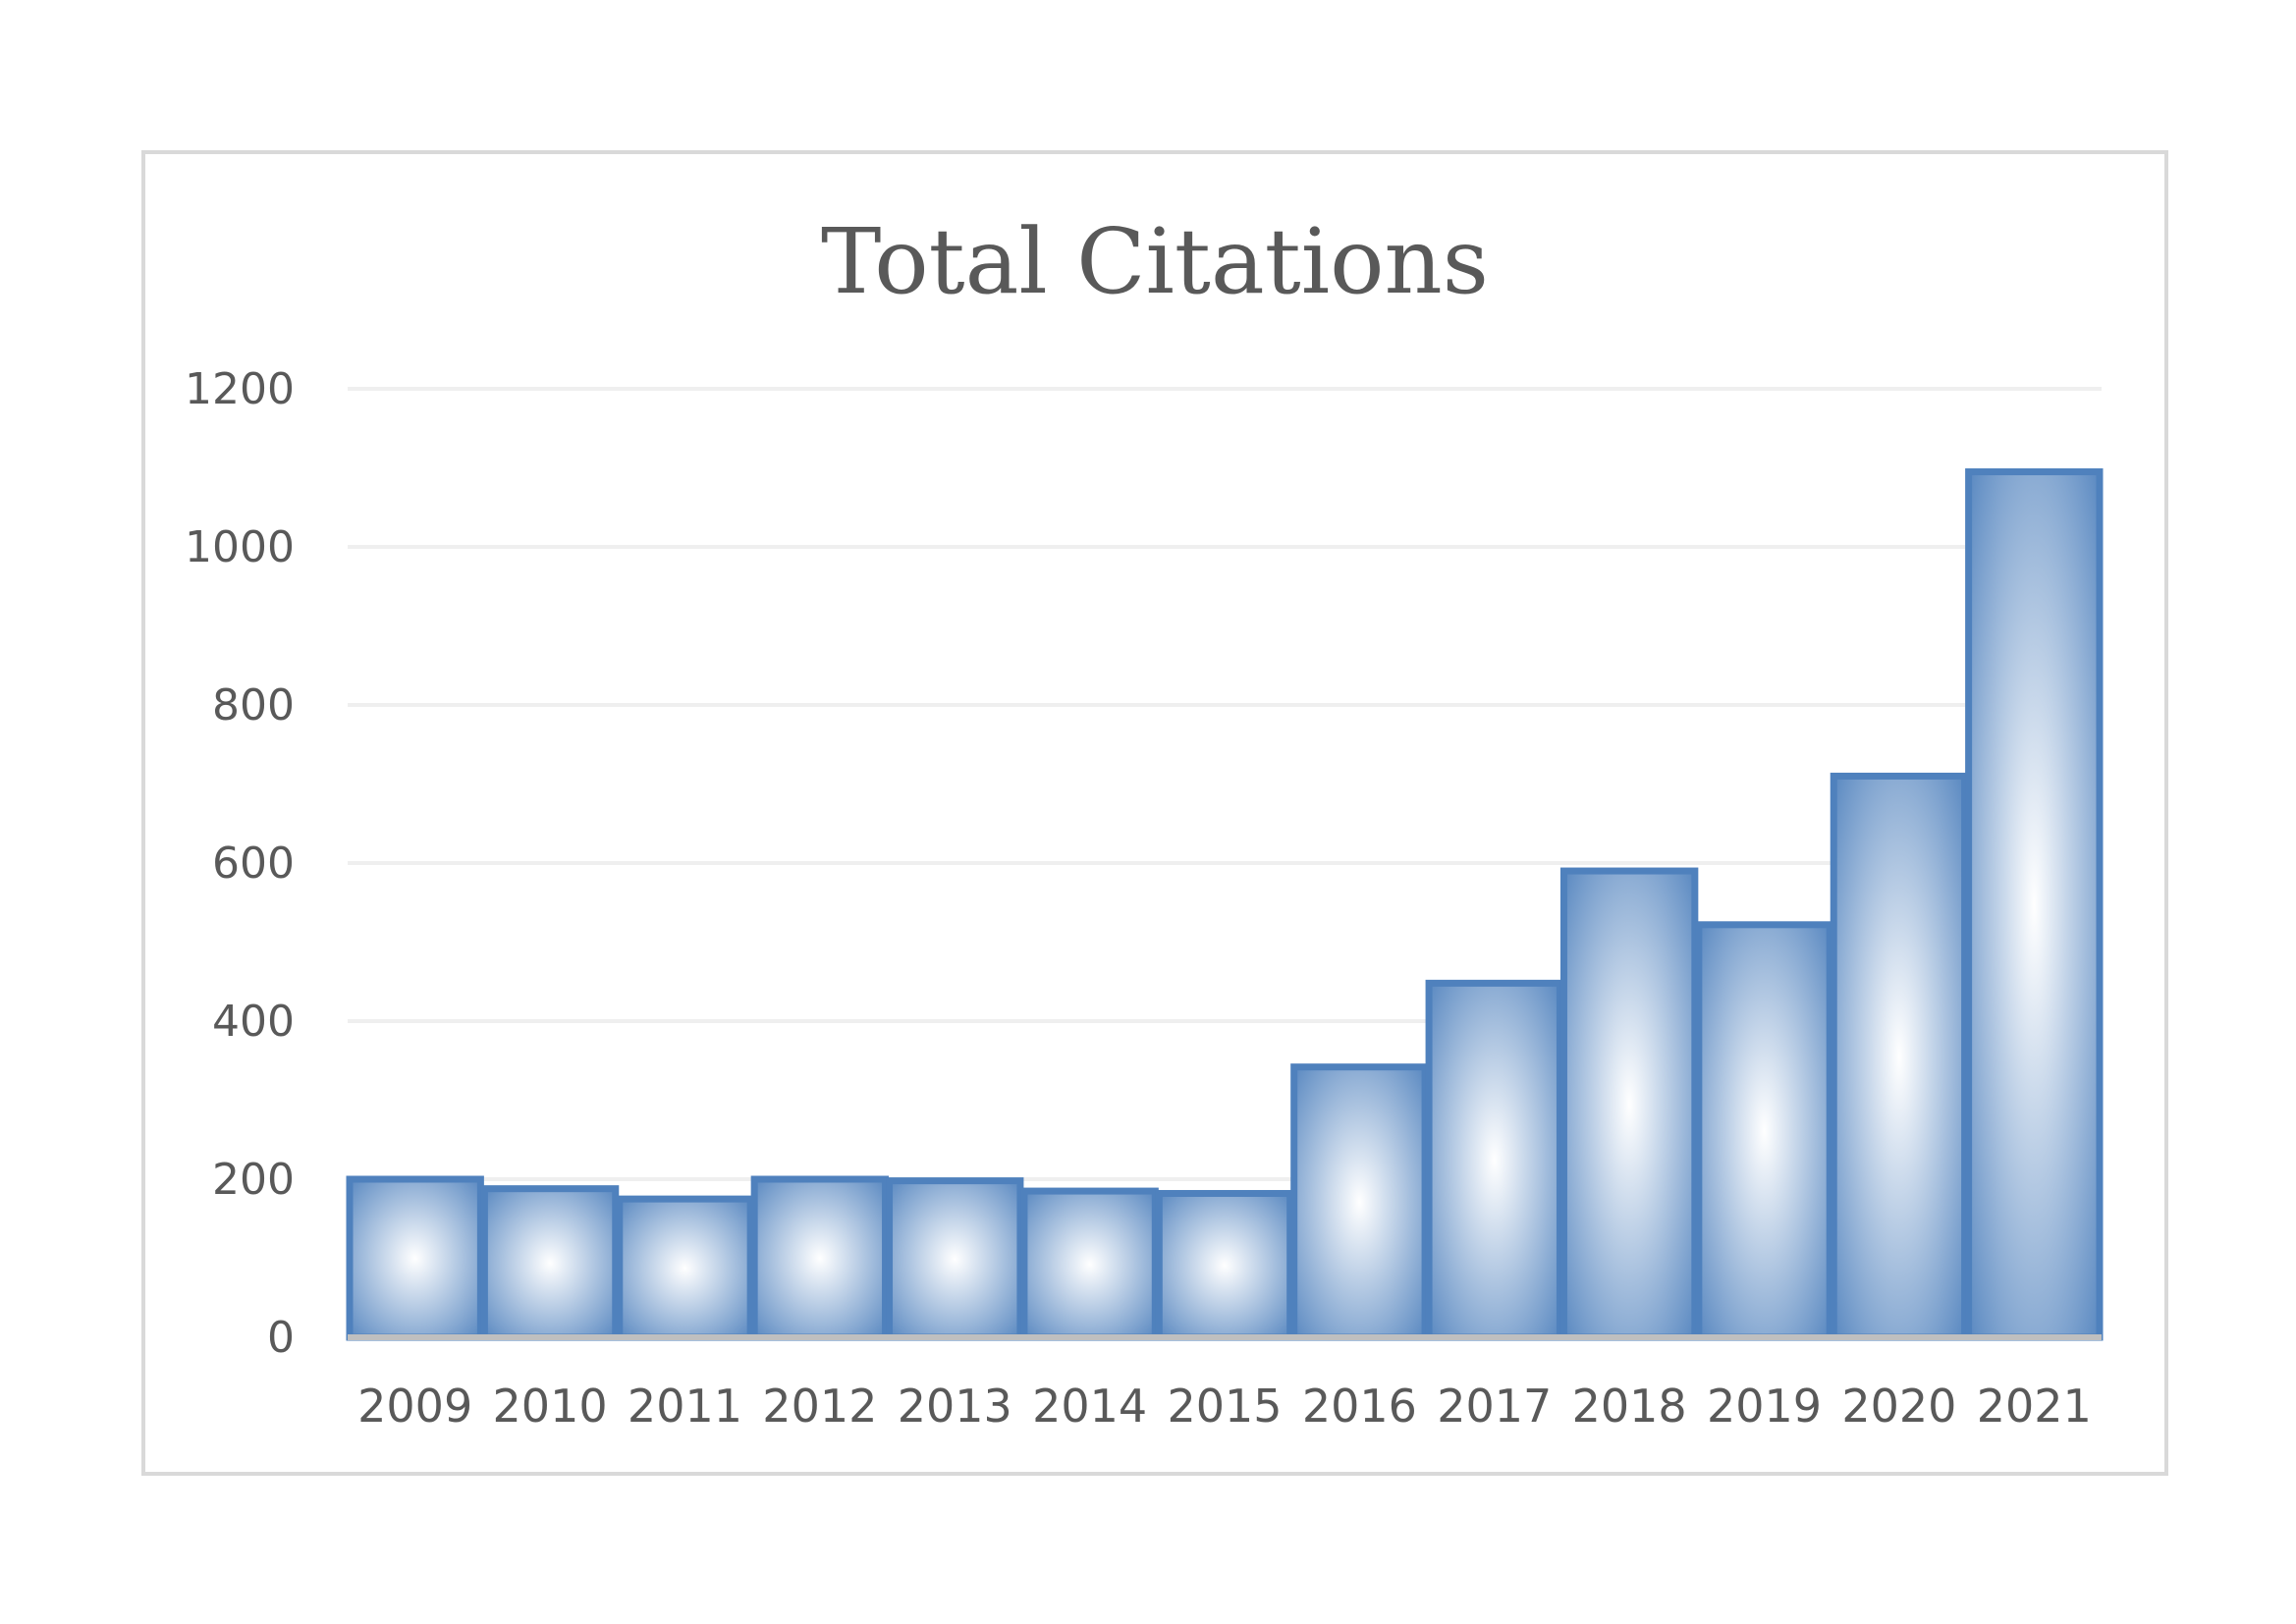  What do you see at coordinates (1629, 1104) in the screenshot?
I see `bar-2018` at bounding box center [1629, 1104].